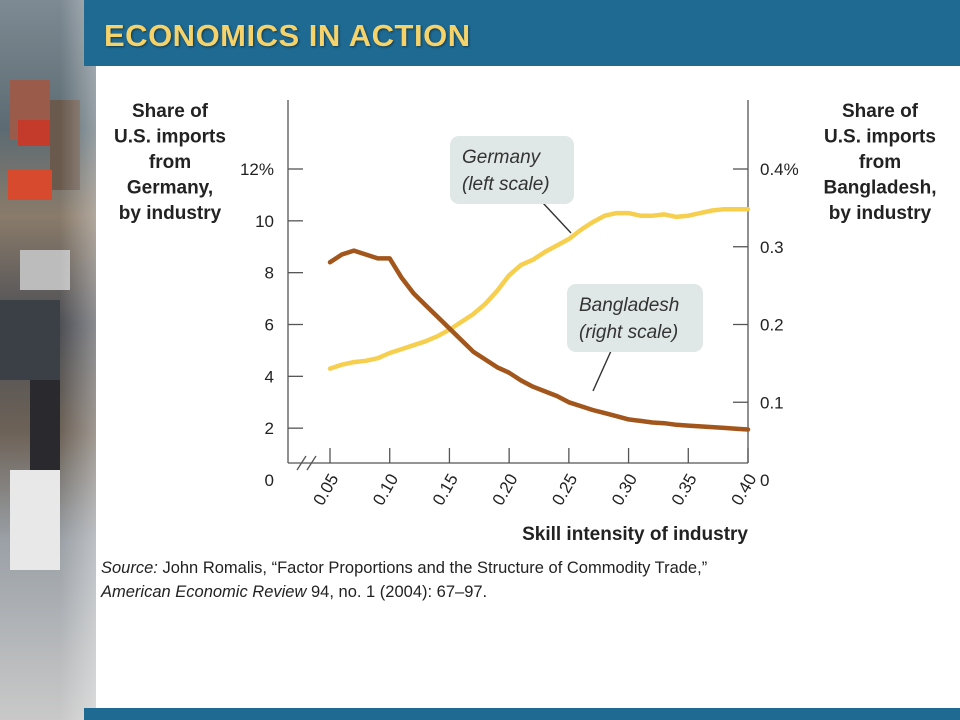 This screenshot has width=960, height=720. What do you see at coordinates (772, 247) in the screenshot?
I see `right-tick-label: 0.3` at bounding box center [772, 247].